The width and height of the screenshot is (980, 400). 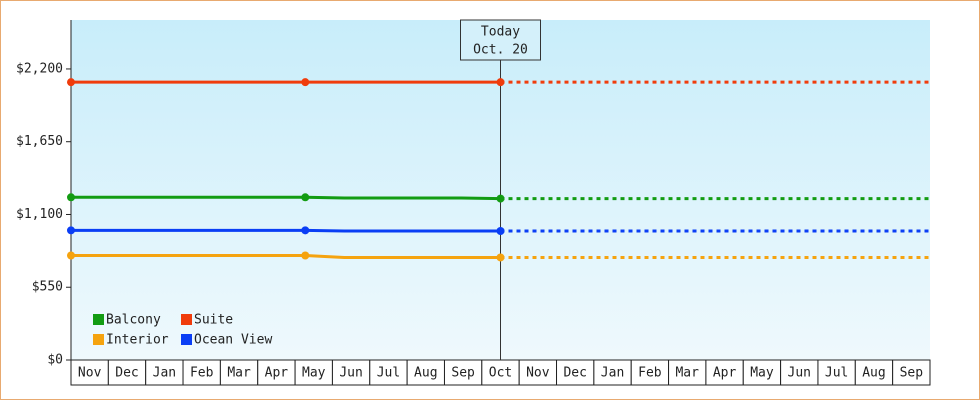 What do you see at coordinates (500, 373) in the screenshot?
I see `x-tick-label: Oct` at bounding box center [500, 373].